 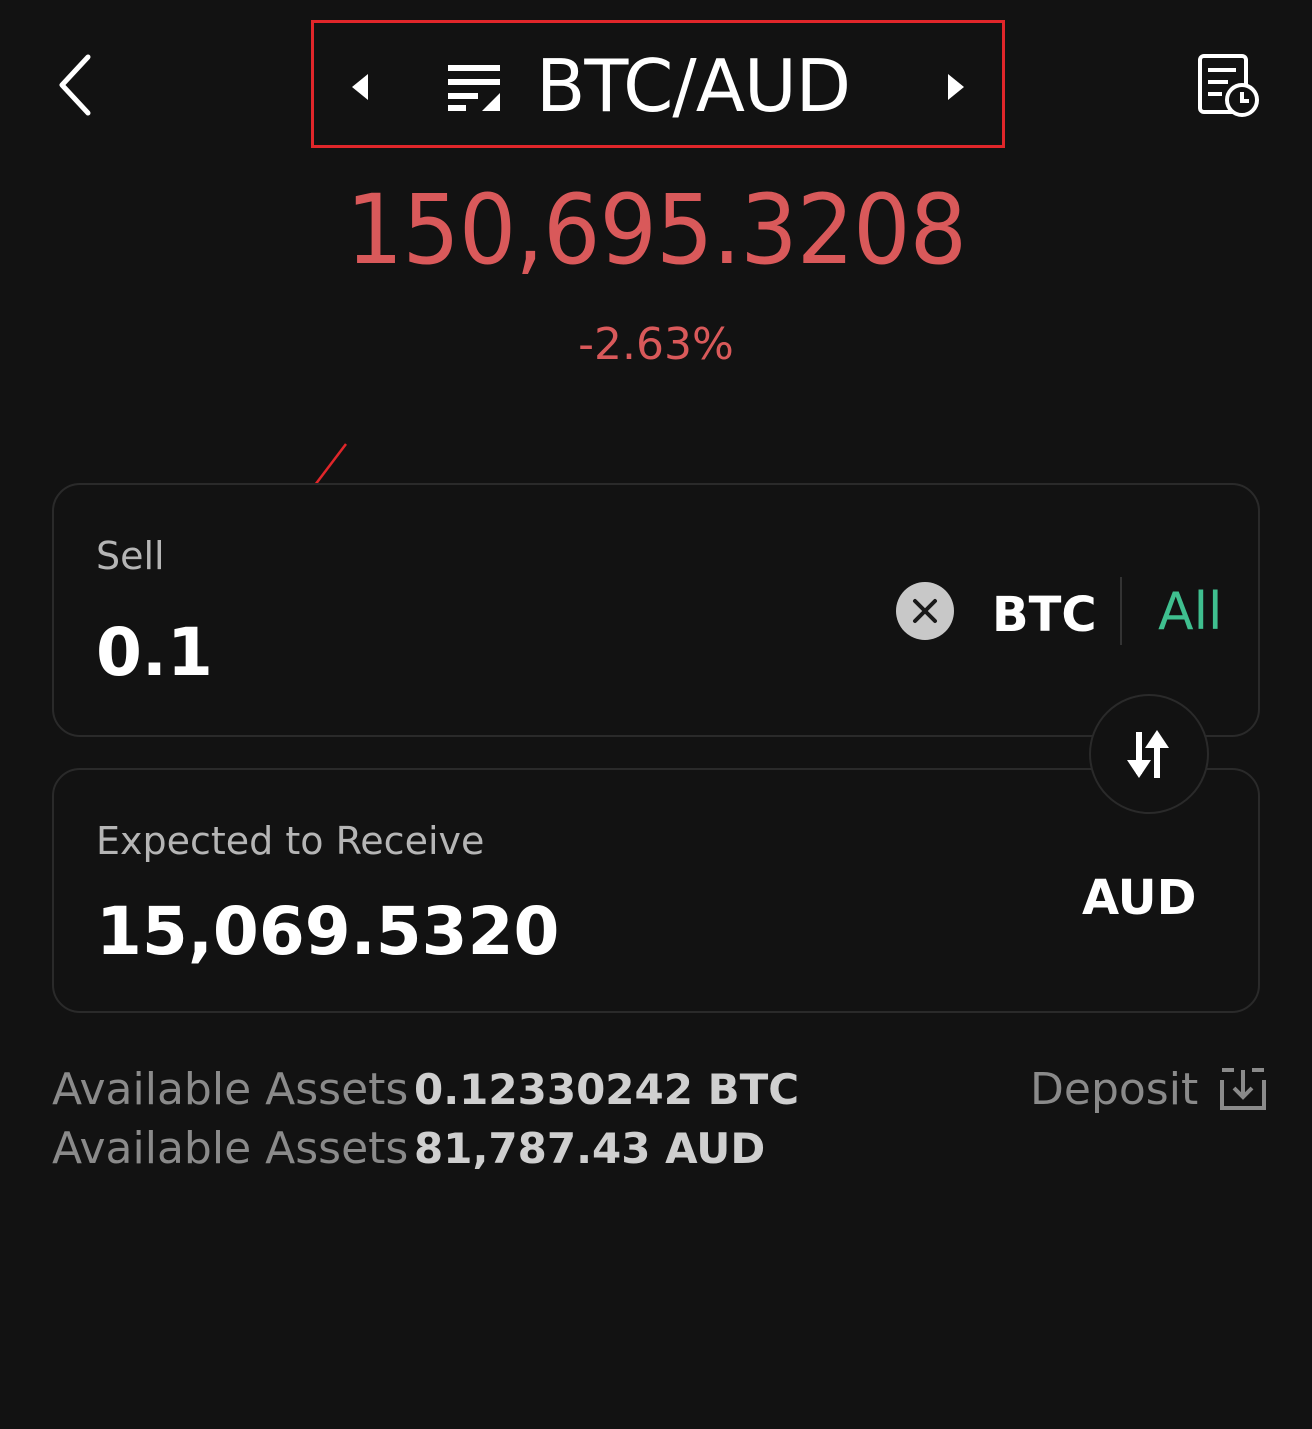 I want to click on divider, so click(x=1121, y=611).